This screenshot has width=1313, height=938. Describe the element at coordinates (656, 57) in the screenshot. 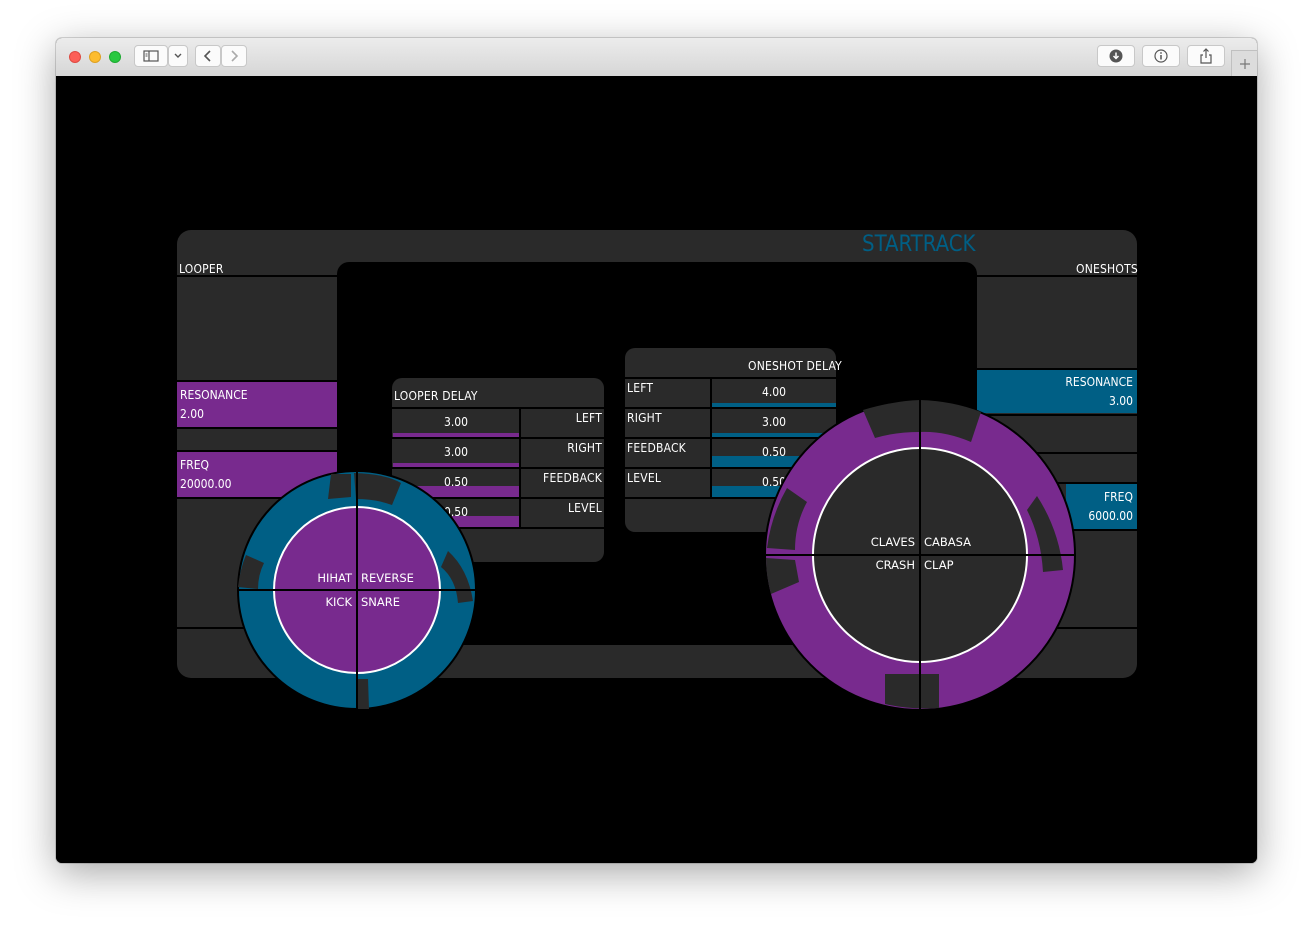

I see `browser-toolbar` at that location.